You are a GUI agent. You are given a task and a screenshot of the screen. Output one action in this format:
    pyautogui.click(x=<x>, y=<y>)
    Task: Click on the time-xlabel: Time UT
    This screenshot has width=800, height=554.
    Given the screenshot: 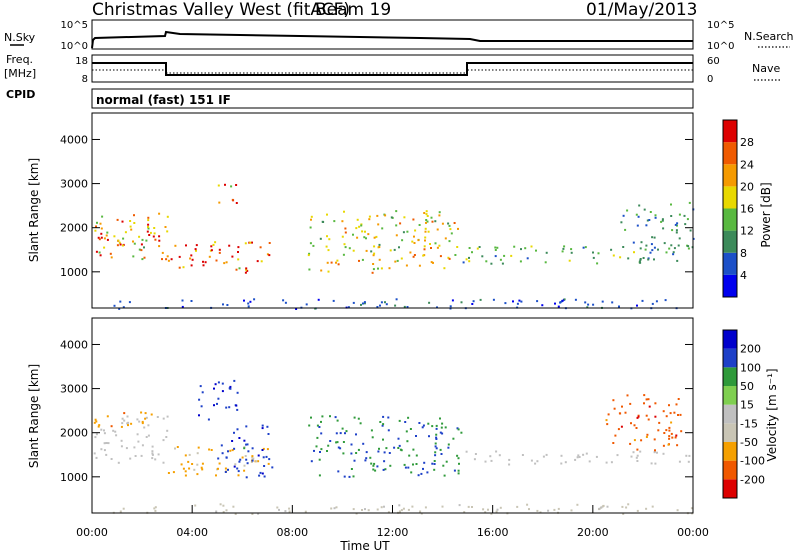 What is the action you would take?
    pyautogui.click(x=364, y=546)
    